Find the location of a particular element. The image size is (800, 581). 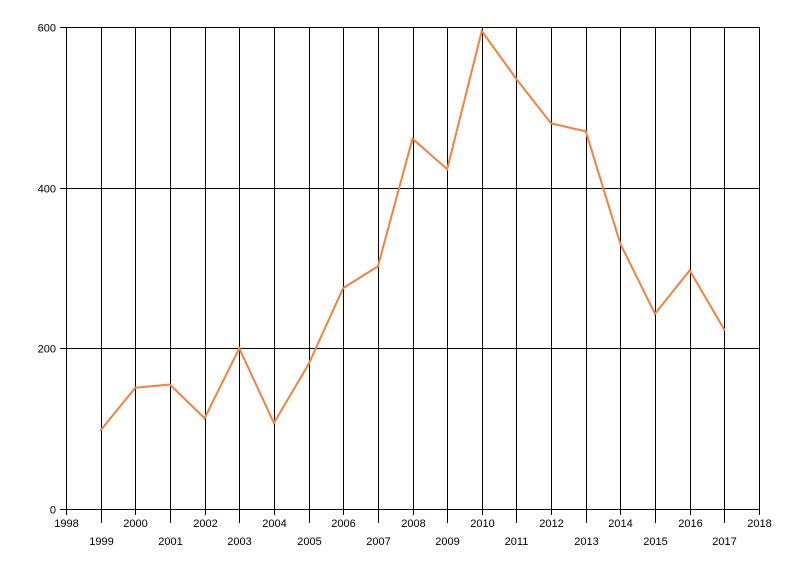

x-tick-label: 2010 is located at coordinates (482, 524).